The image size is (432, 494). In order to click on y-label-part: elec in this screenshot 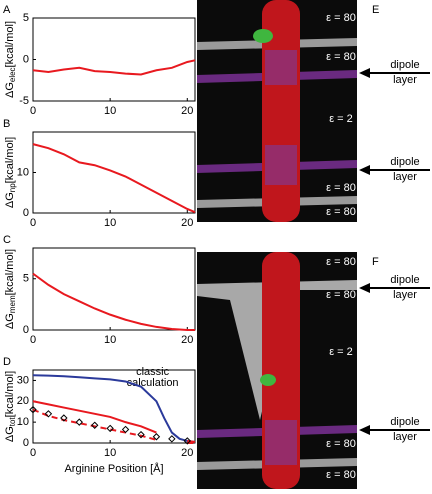, I will do `click(12, 74)`.